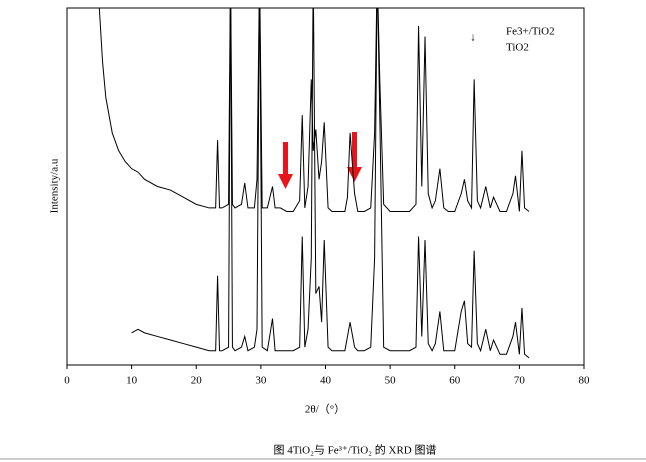 The height and width of the screenshot is (462, 646). I want to click on x-tick-label: 30, so click(261, 381).